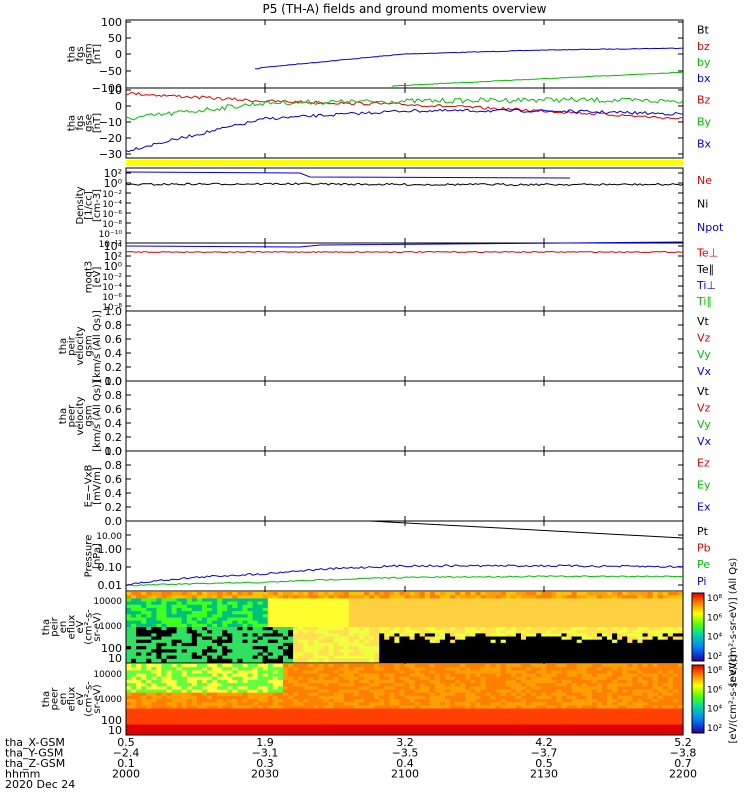  Describe the element at coordinates (114, 507) in the screenshot. I see `ytick-label: 0.2` at that location.